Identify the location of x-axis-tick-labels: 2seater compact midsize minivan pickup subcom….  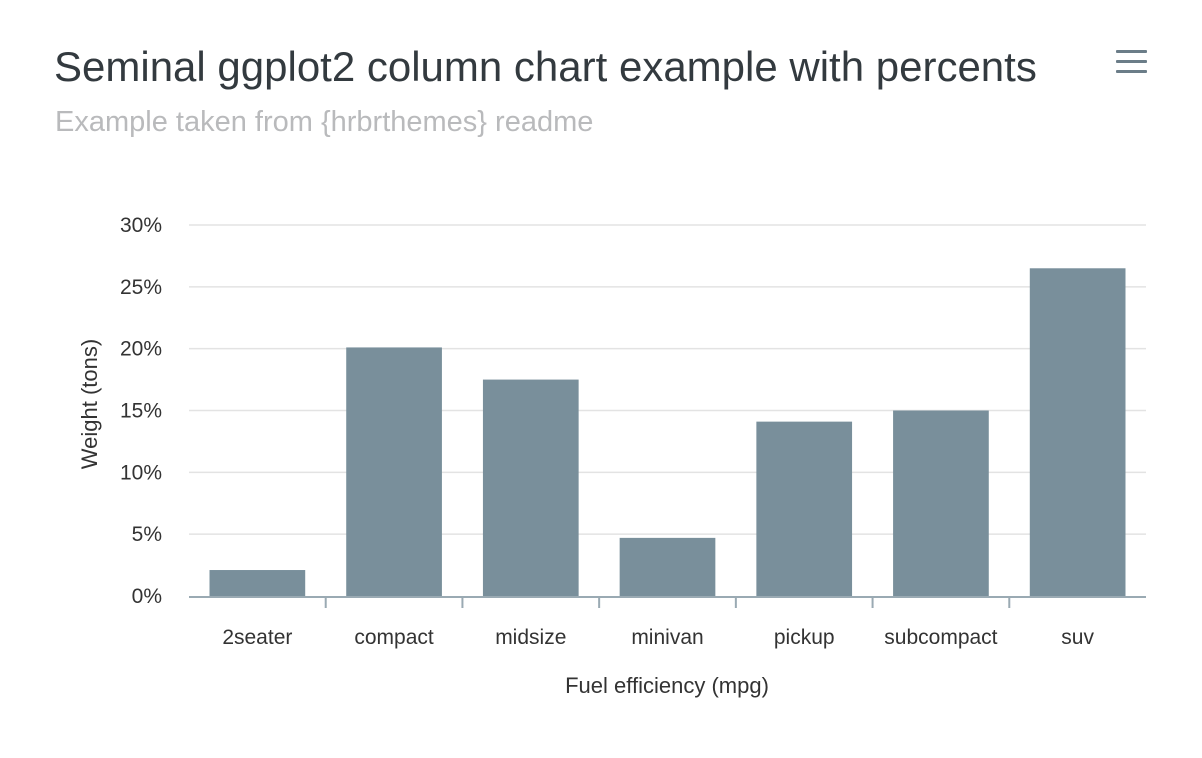
(658, 637).